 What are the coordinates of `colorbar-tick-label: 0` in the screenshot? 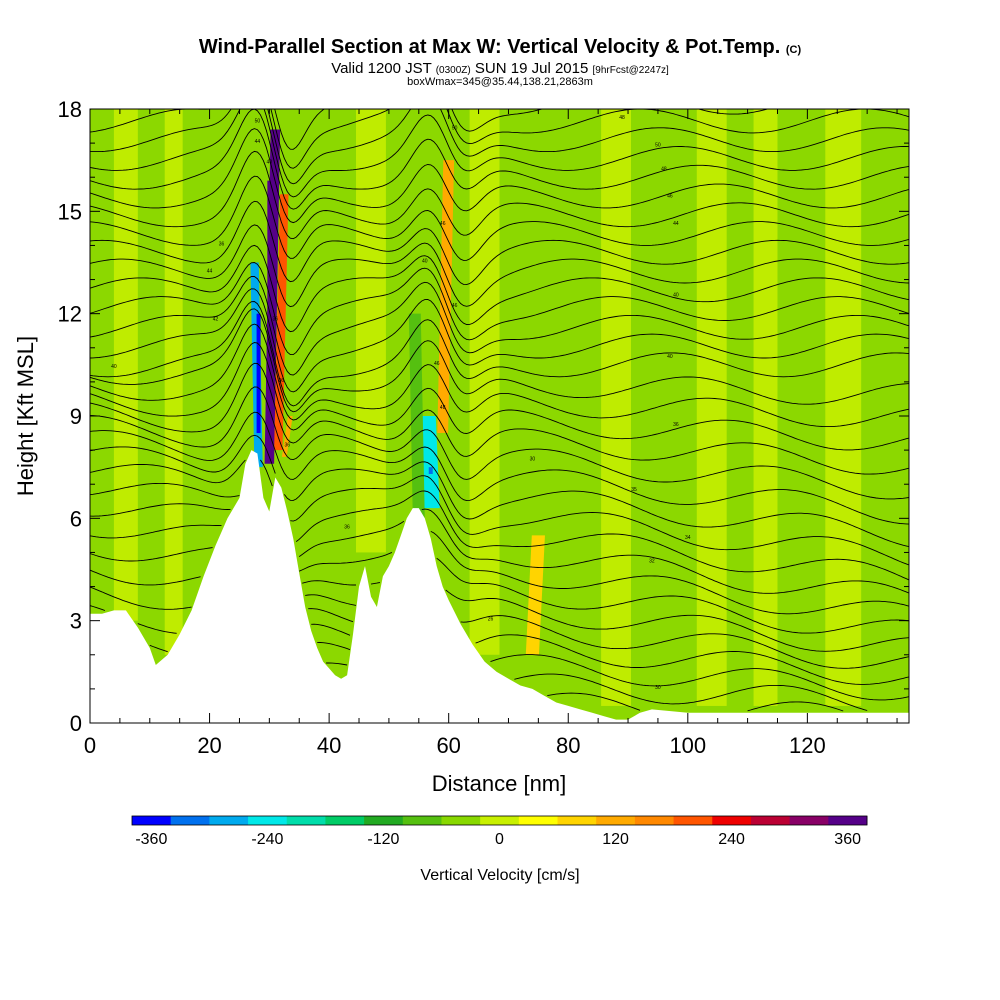 It's located at (499, 839).